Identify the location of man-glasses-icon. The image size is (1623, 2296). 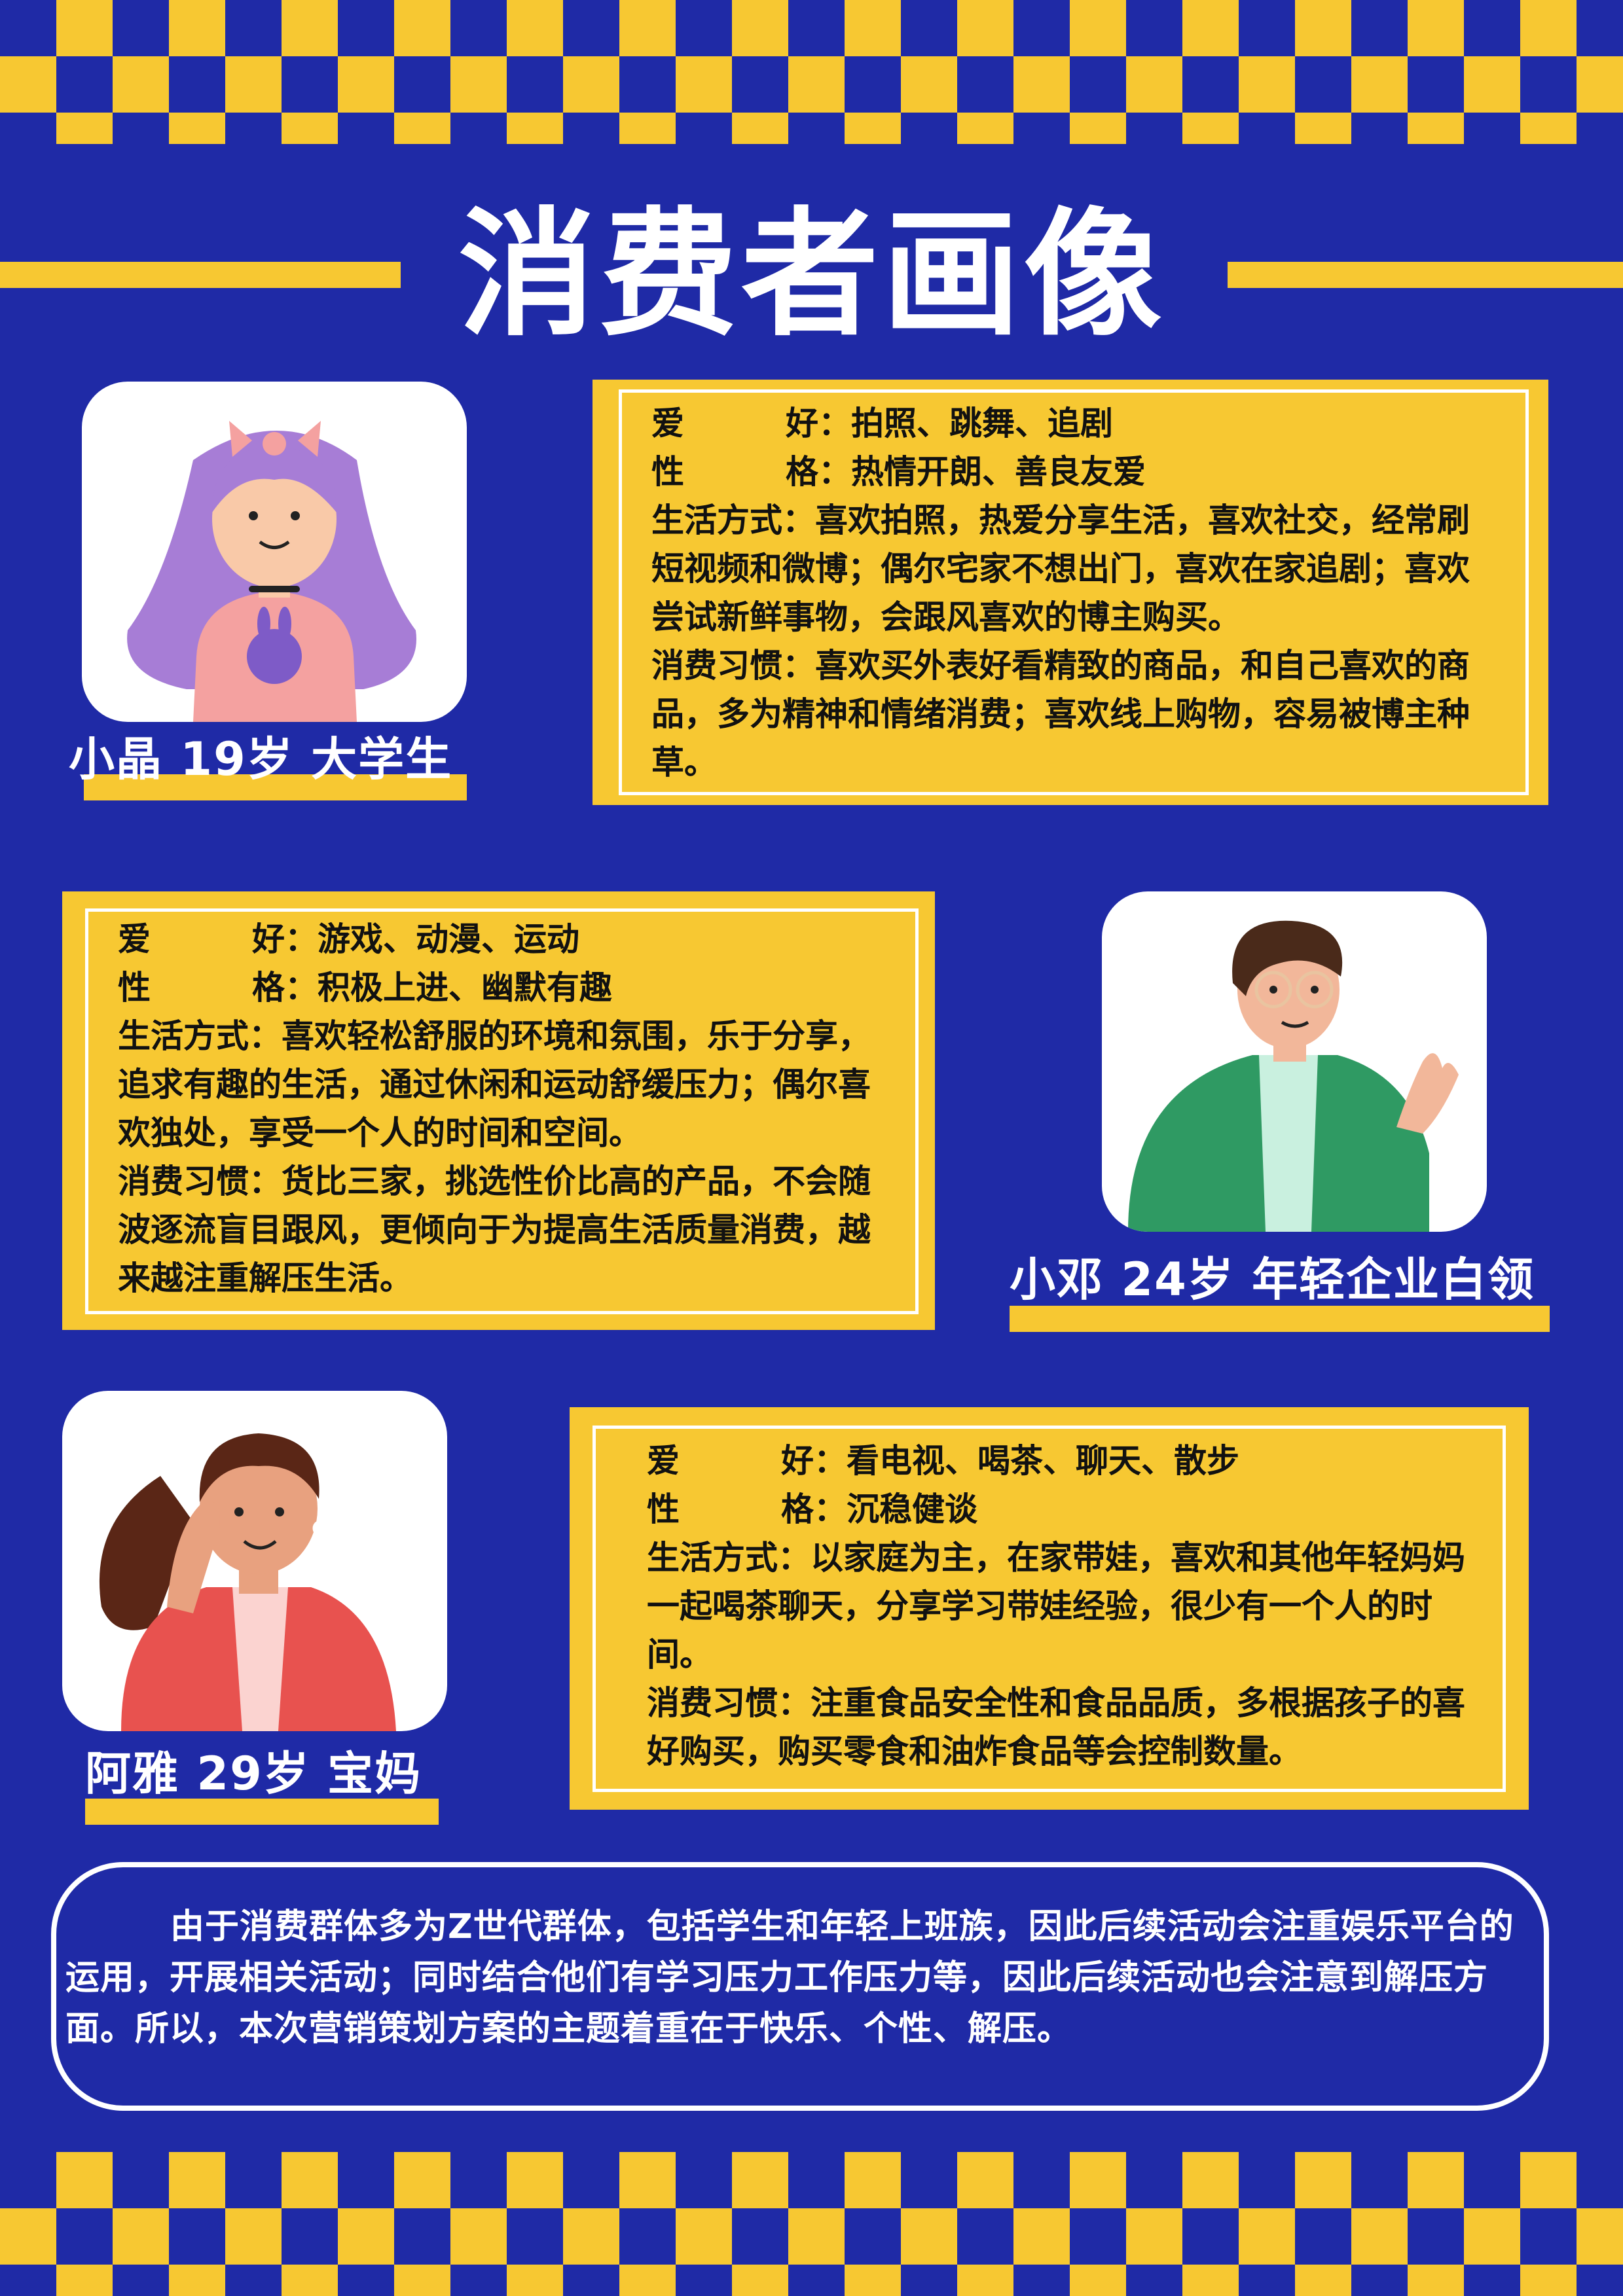
(1293, 1076).